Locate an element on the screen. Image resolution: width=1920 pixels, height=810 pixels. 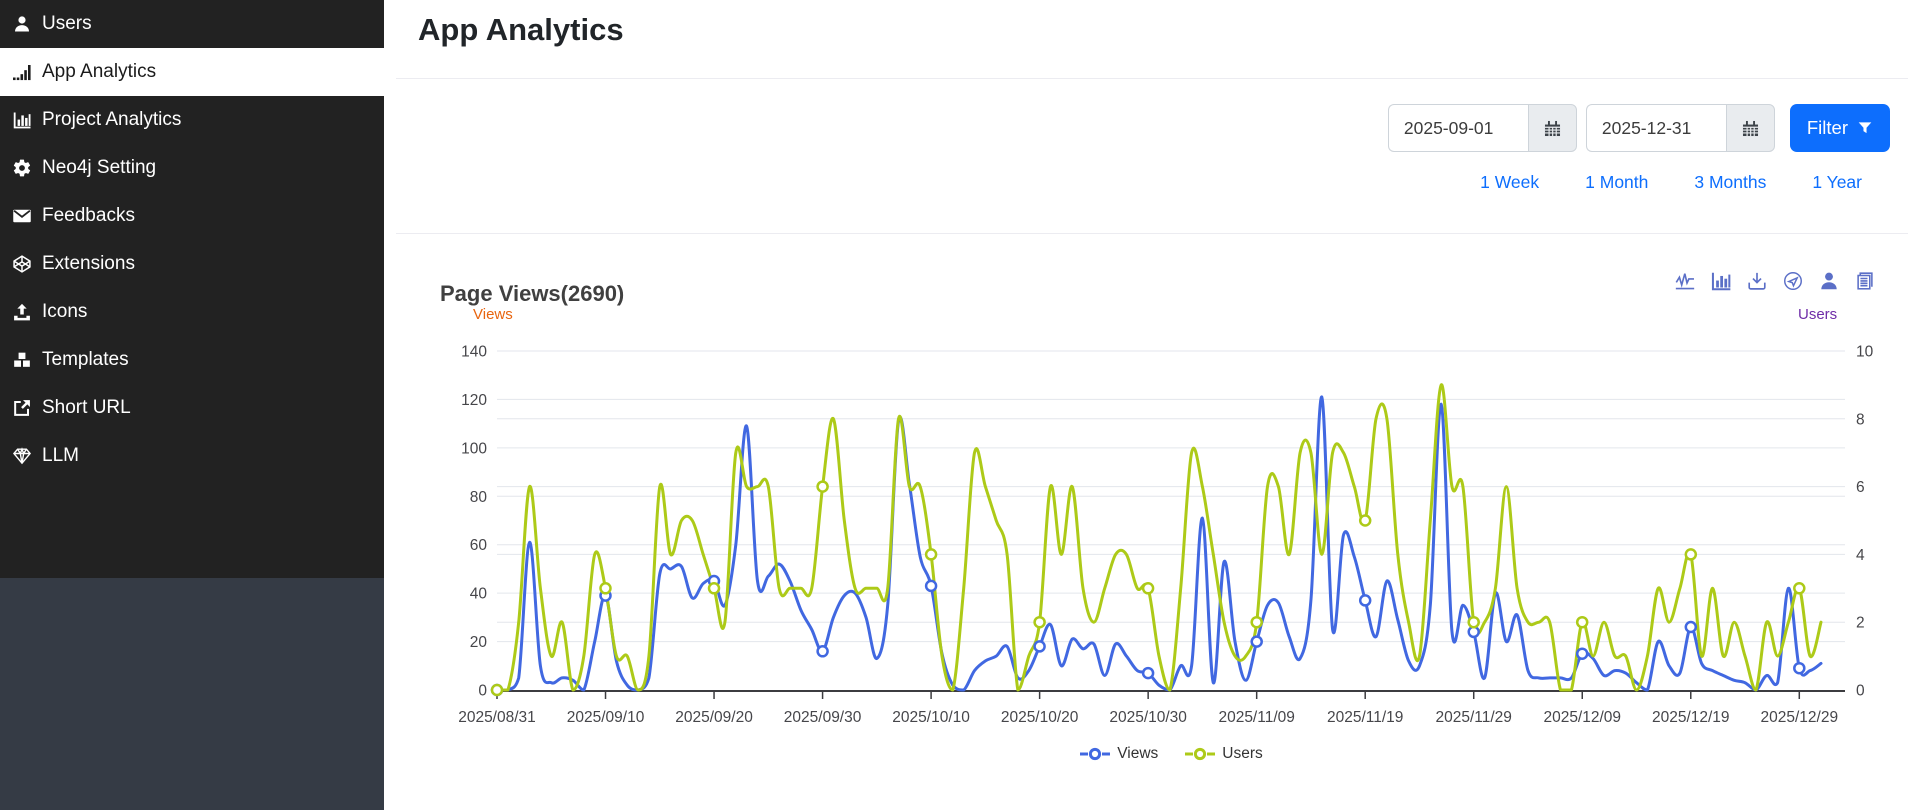
funnel-icon is located at coordinates (1865, 128).